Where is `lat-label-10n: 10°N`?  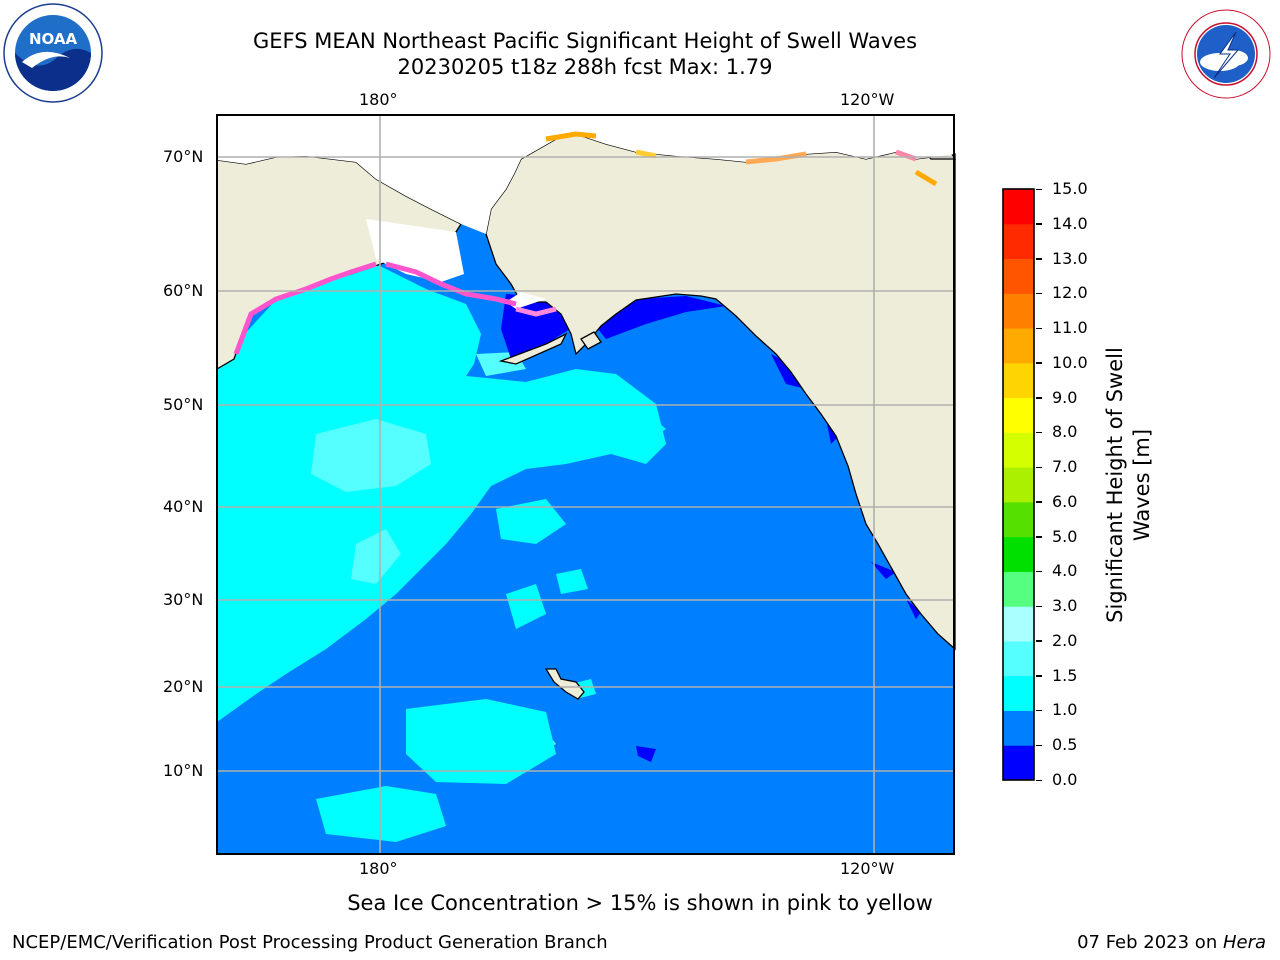 lat-label-10n: 10°N is located at coordinates (183, 770).